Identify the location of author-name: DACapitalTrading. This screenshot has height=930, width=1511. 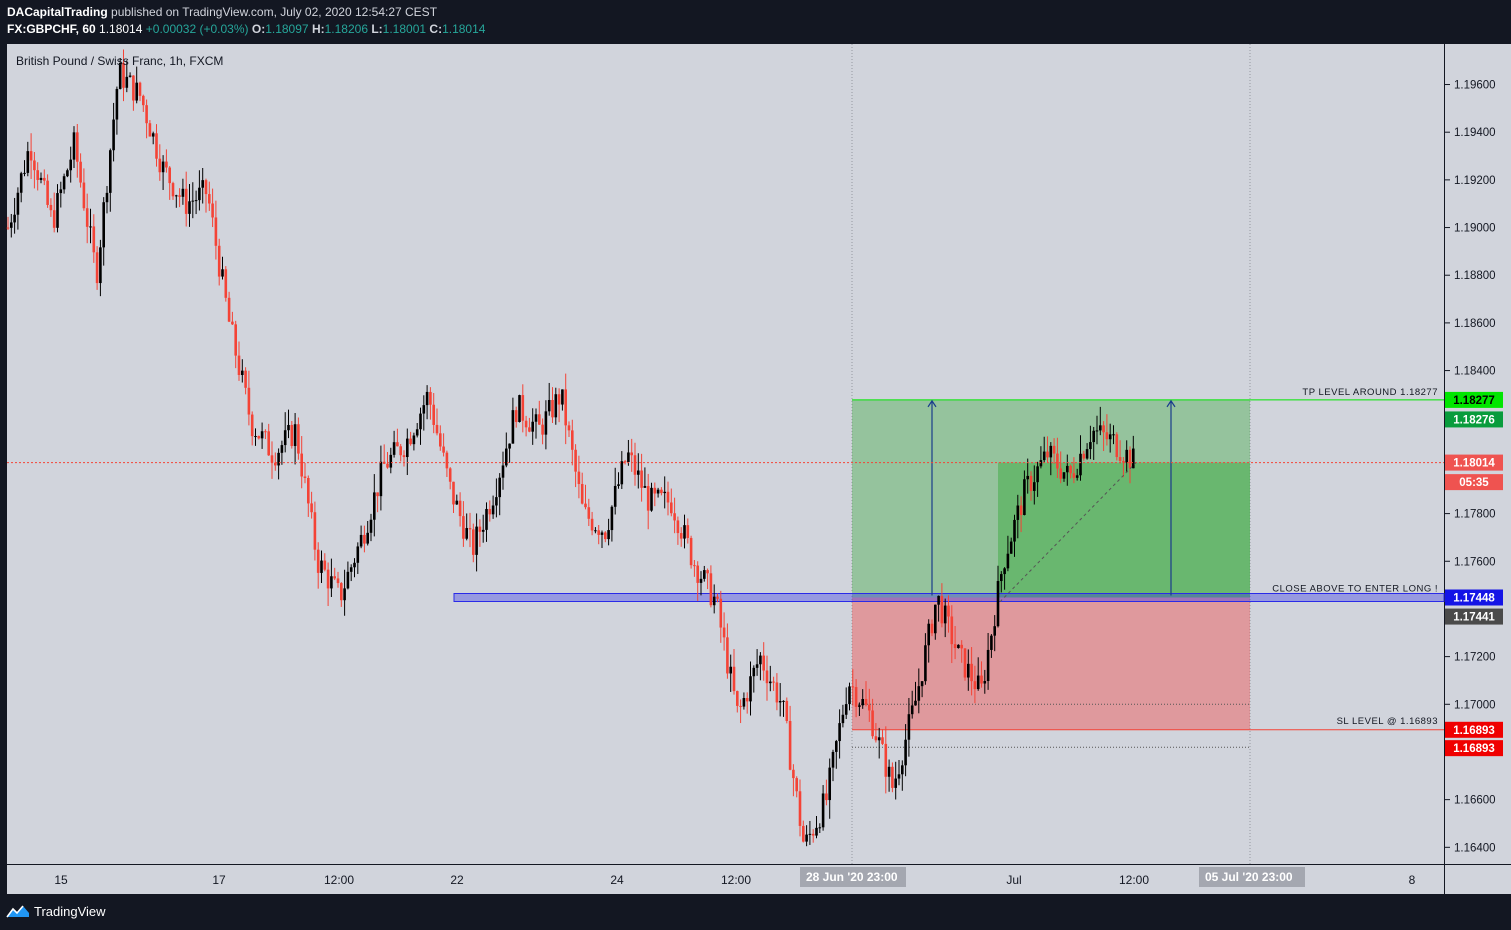
(57, 12).